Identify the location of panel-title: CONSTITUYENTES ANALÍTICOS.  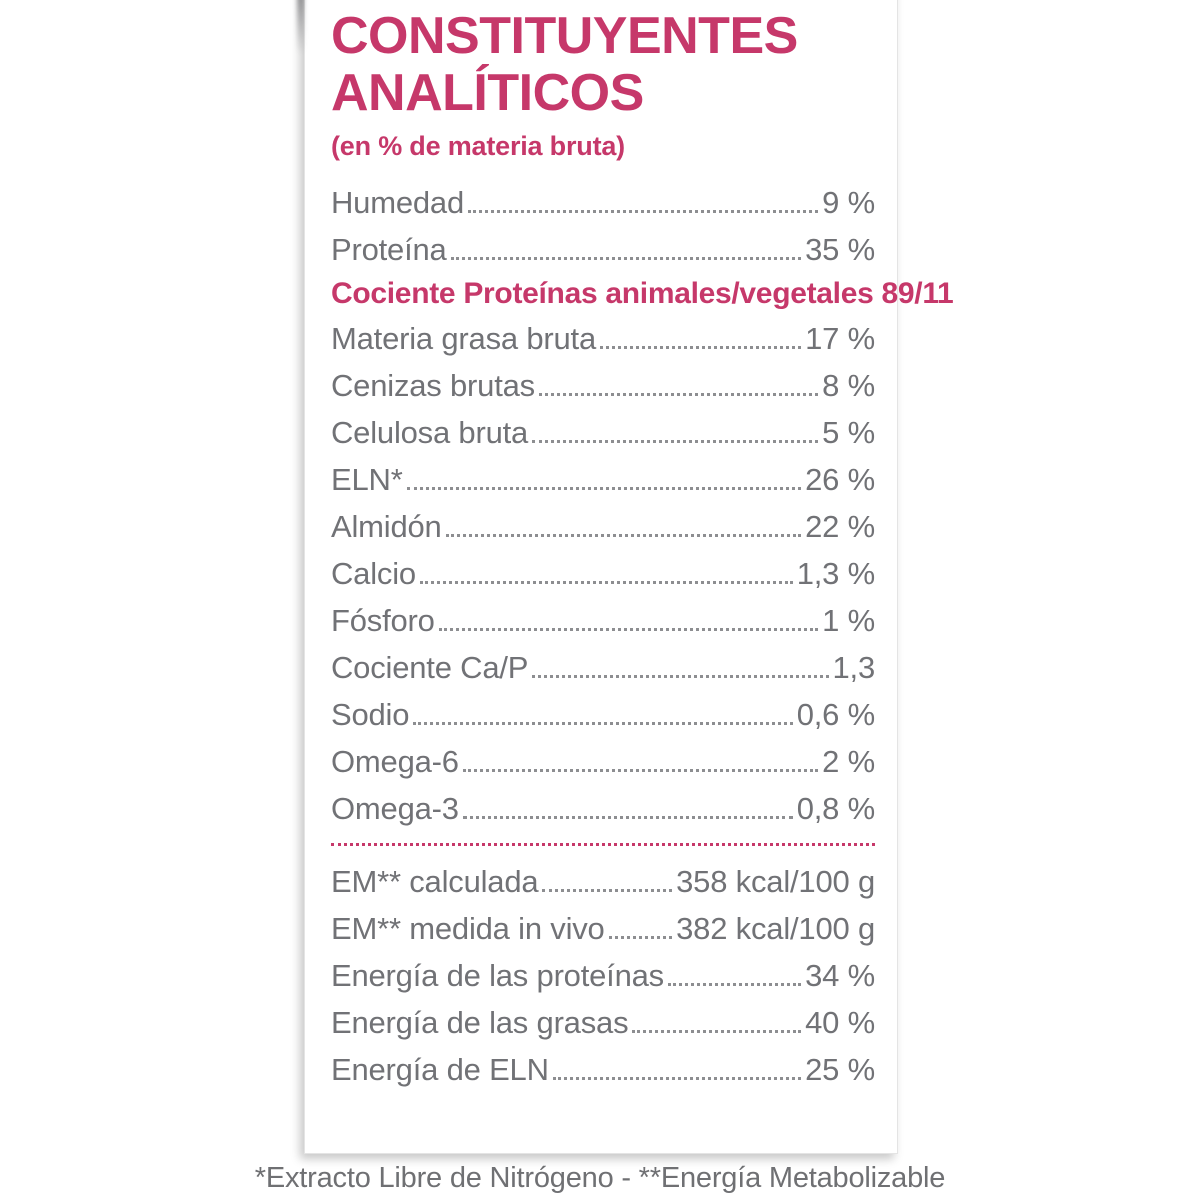
(603, 65).